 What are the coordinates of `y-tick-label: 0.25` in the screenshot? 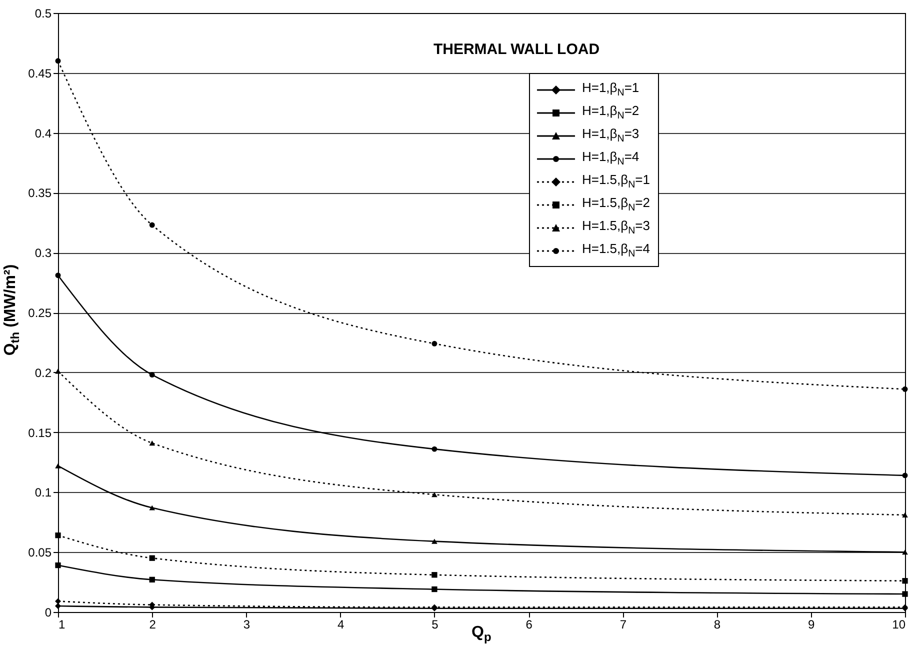 It's located at (40, 313).